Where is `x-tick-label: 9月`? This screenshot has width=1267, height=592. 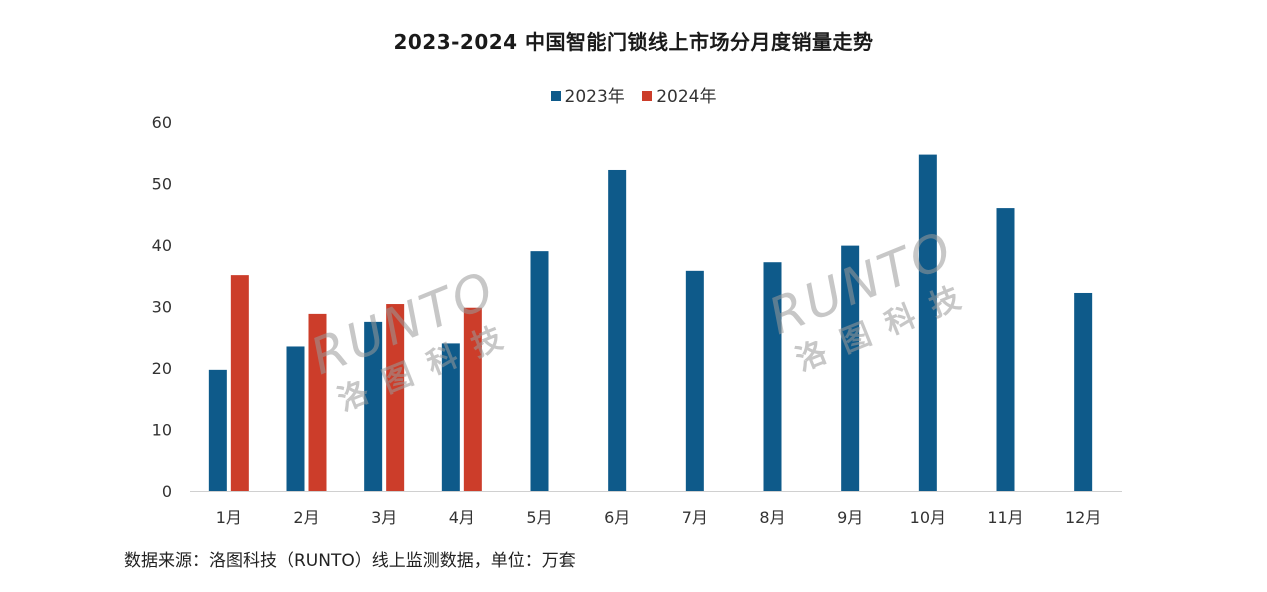
x-tick-label: 9月 is located at coordinates (850, 517).